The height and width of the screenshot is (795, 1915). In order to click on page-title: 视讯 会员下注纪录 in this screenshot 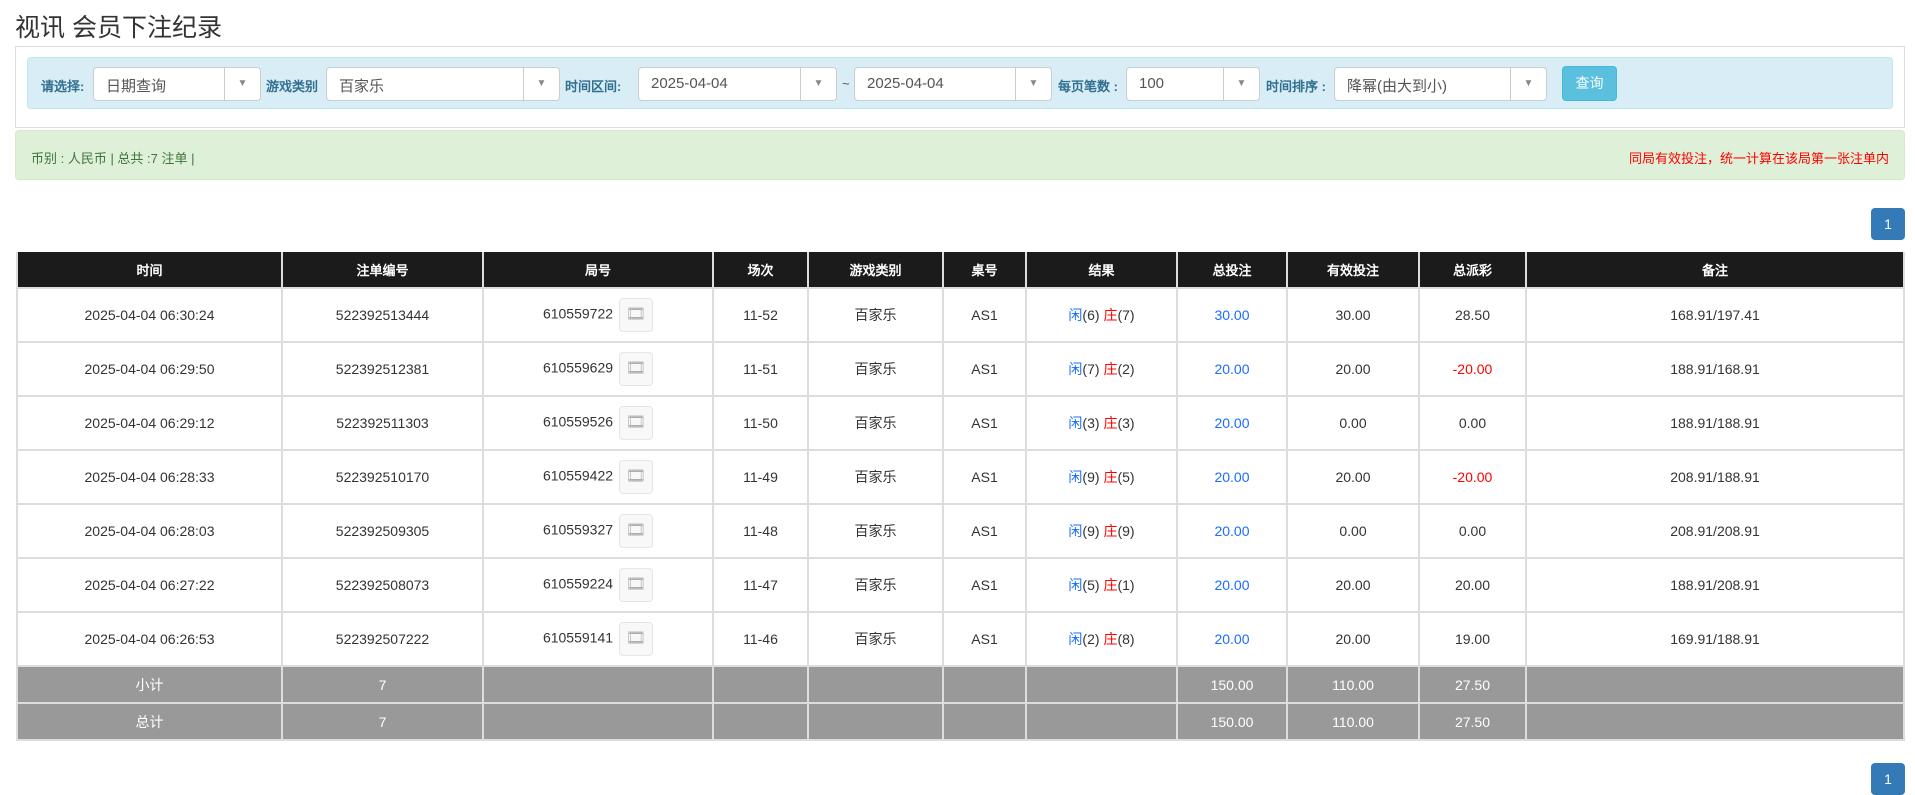, I will do `click(118, 28)`.